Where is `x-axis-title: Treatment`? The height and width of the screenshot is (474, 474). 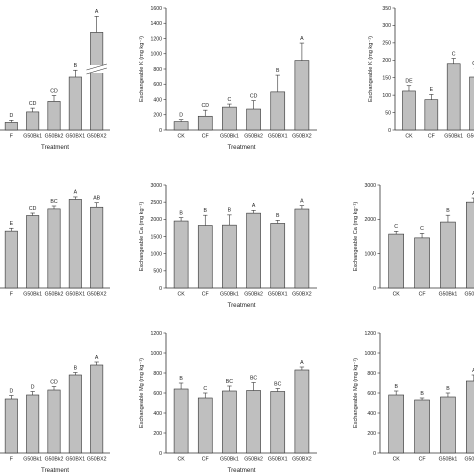 x-axis-title: Treatment is located at coordinates (242, 470).